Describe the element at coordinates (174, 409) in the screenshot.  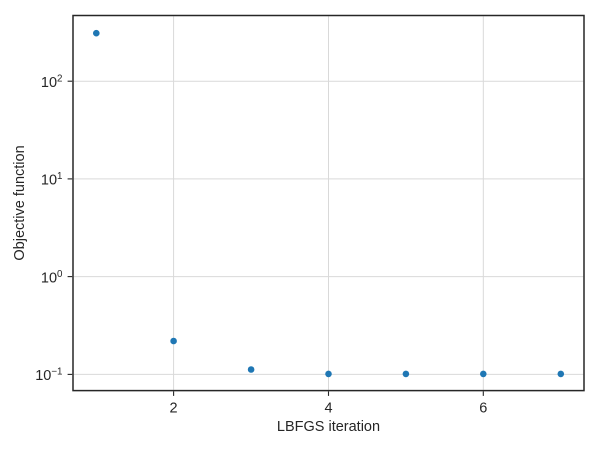
I see `svg-text: 2` at that location.